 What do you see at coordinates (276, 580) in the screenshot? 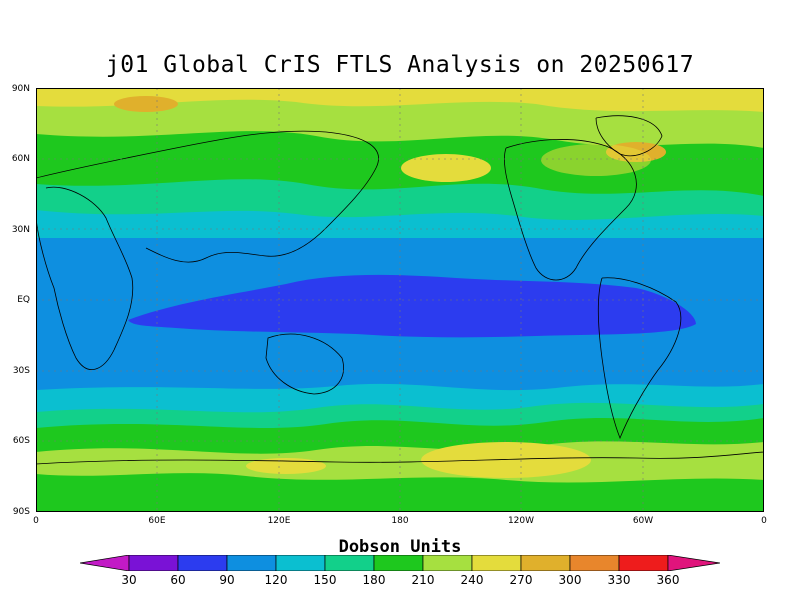
I see `colorbar-label: 120` at bounding box center [276, 580].